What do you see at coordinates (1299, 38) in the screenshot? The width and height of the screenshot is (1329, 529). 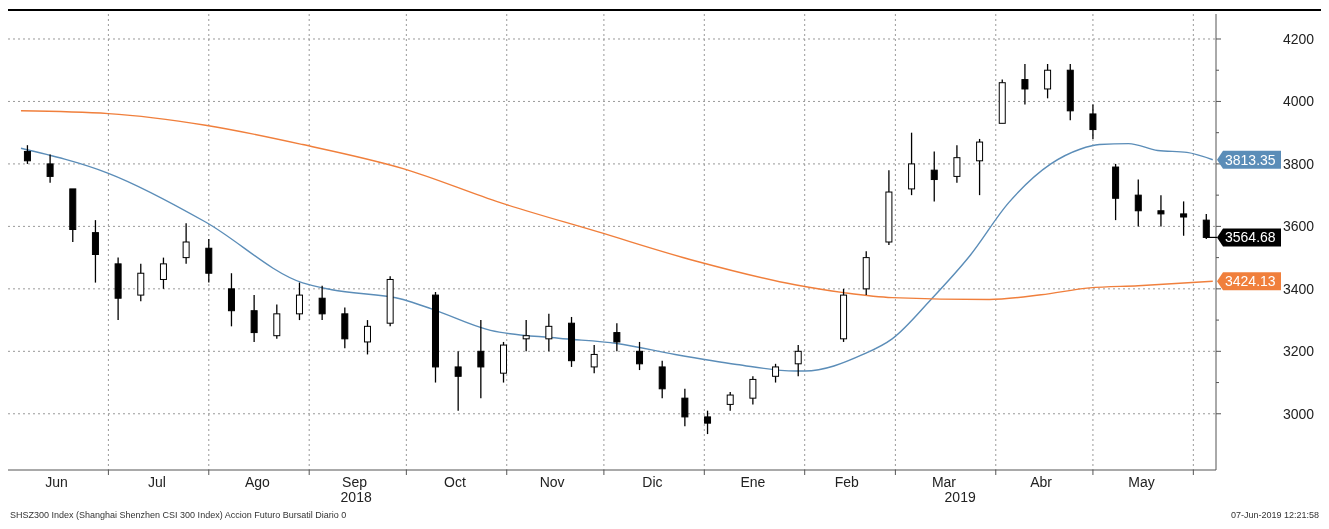 I see `y-tick-label: 4200` at bounding box center [1299, 38].